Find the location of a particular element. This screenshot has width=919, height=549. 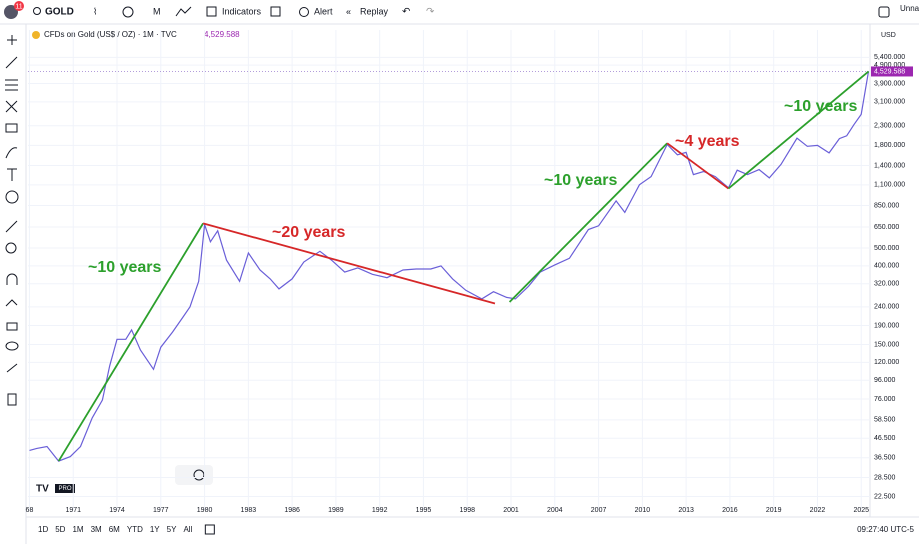

drawing-tools is located at coordinates (12, 220).